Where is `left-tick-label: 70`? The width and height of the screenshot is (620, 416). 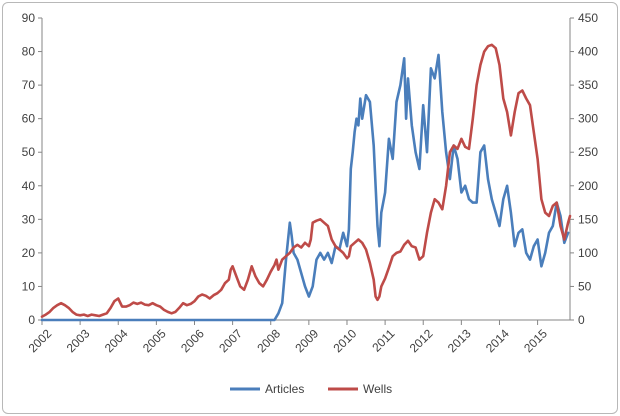
left-tick-label: 70 is located at coordinates (29, 85).